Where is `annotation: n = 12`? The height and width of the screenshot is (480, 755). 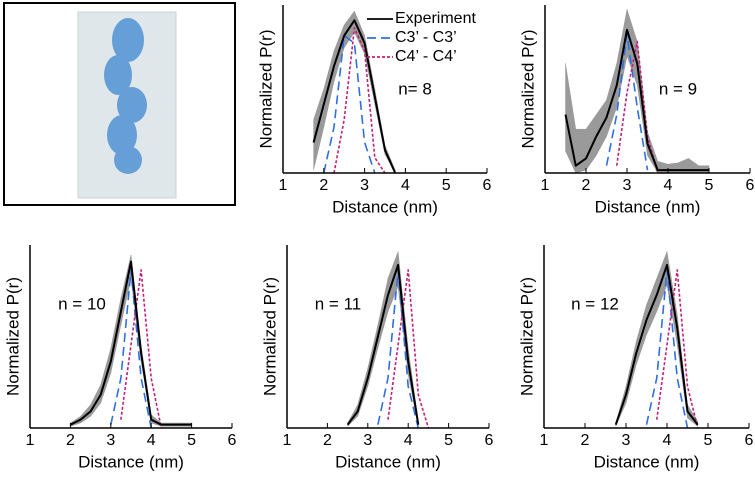
annotation: n = 12 is located at coordinates (595, 303).